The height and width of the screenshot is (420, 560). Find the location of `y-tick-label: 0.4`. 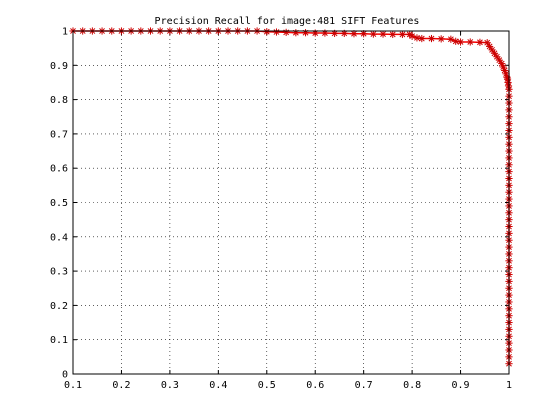

y-tick-label: 0.4 is located at coordinates (59, 237).